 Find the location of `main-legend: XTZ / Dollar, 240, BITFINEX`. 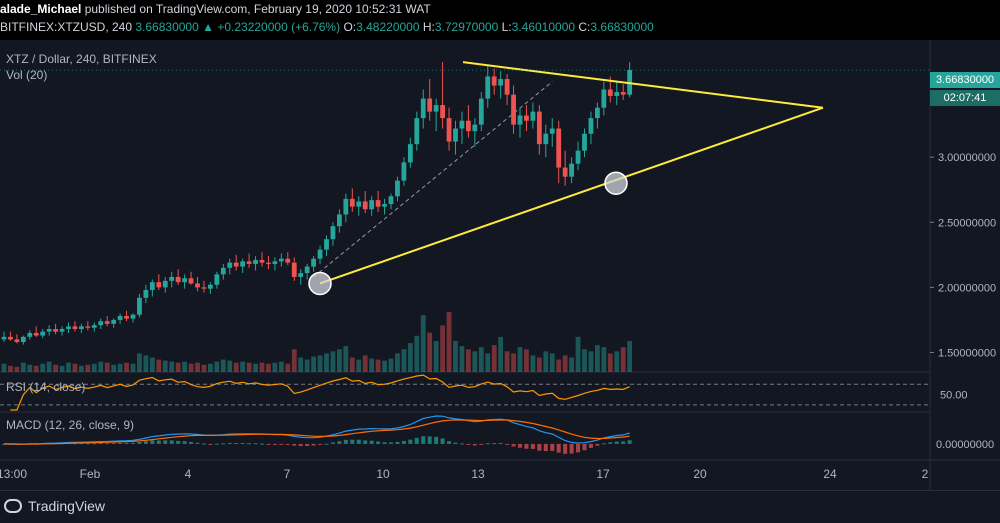

main-legend: XTZ / Dollar, 240, BITFINEX is located at coordinates (81, 59).